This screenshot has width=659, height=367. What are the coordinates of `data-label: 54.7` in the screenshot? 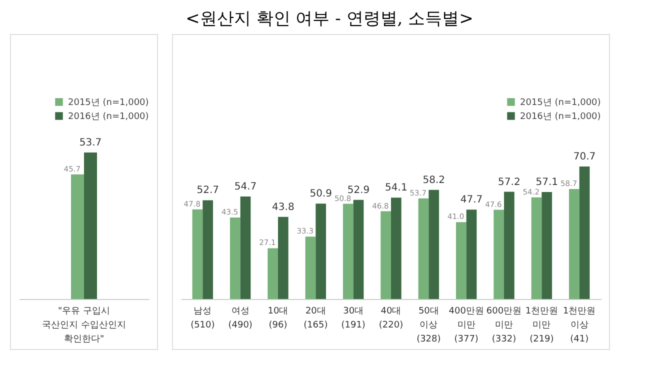 It's located at (245, 186).